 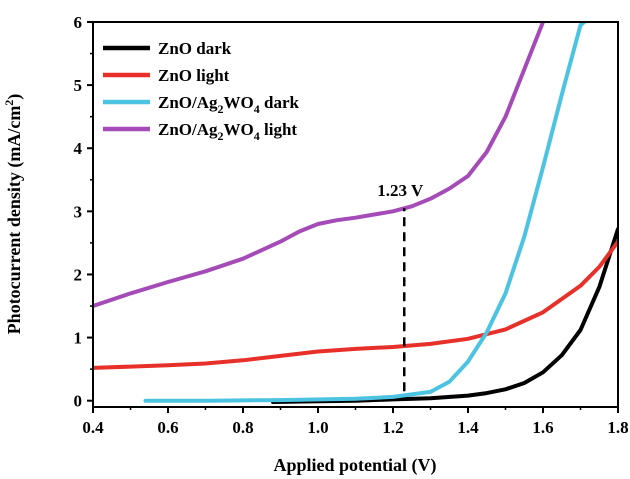 I want to click on y-tick-label-2: 2, so click(x=78, y=274).